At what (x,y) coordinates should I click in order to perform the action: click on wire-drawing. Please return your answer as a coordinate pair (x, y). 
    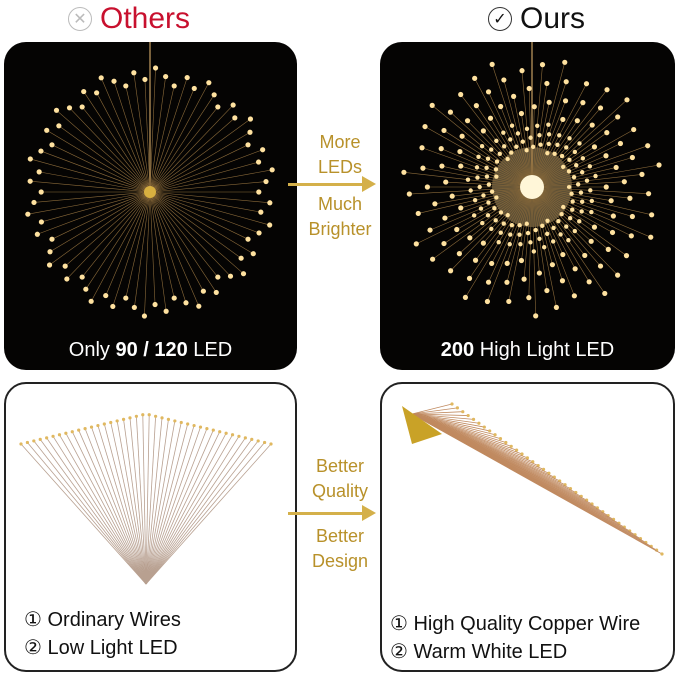
    Looking at the image, I should click on (146, 499).